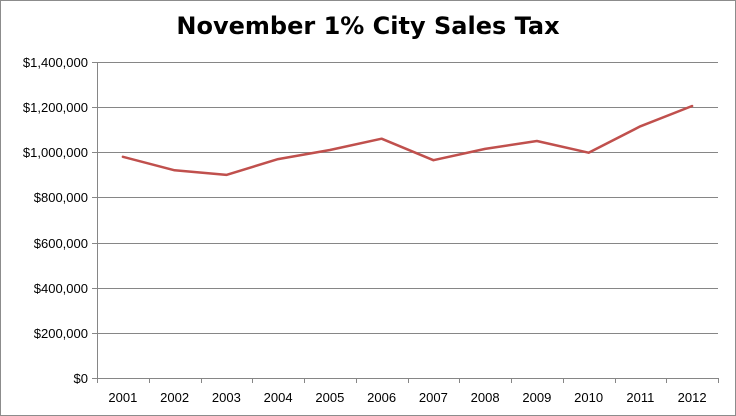 The image size is (736, 416). What do you see at coordinates (368, 26) in the screenshot?
I see `chart-title: November 1% City Sales Tax` at bounding box center [368, 26].